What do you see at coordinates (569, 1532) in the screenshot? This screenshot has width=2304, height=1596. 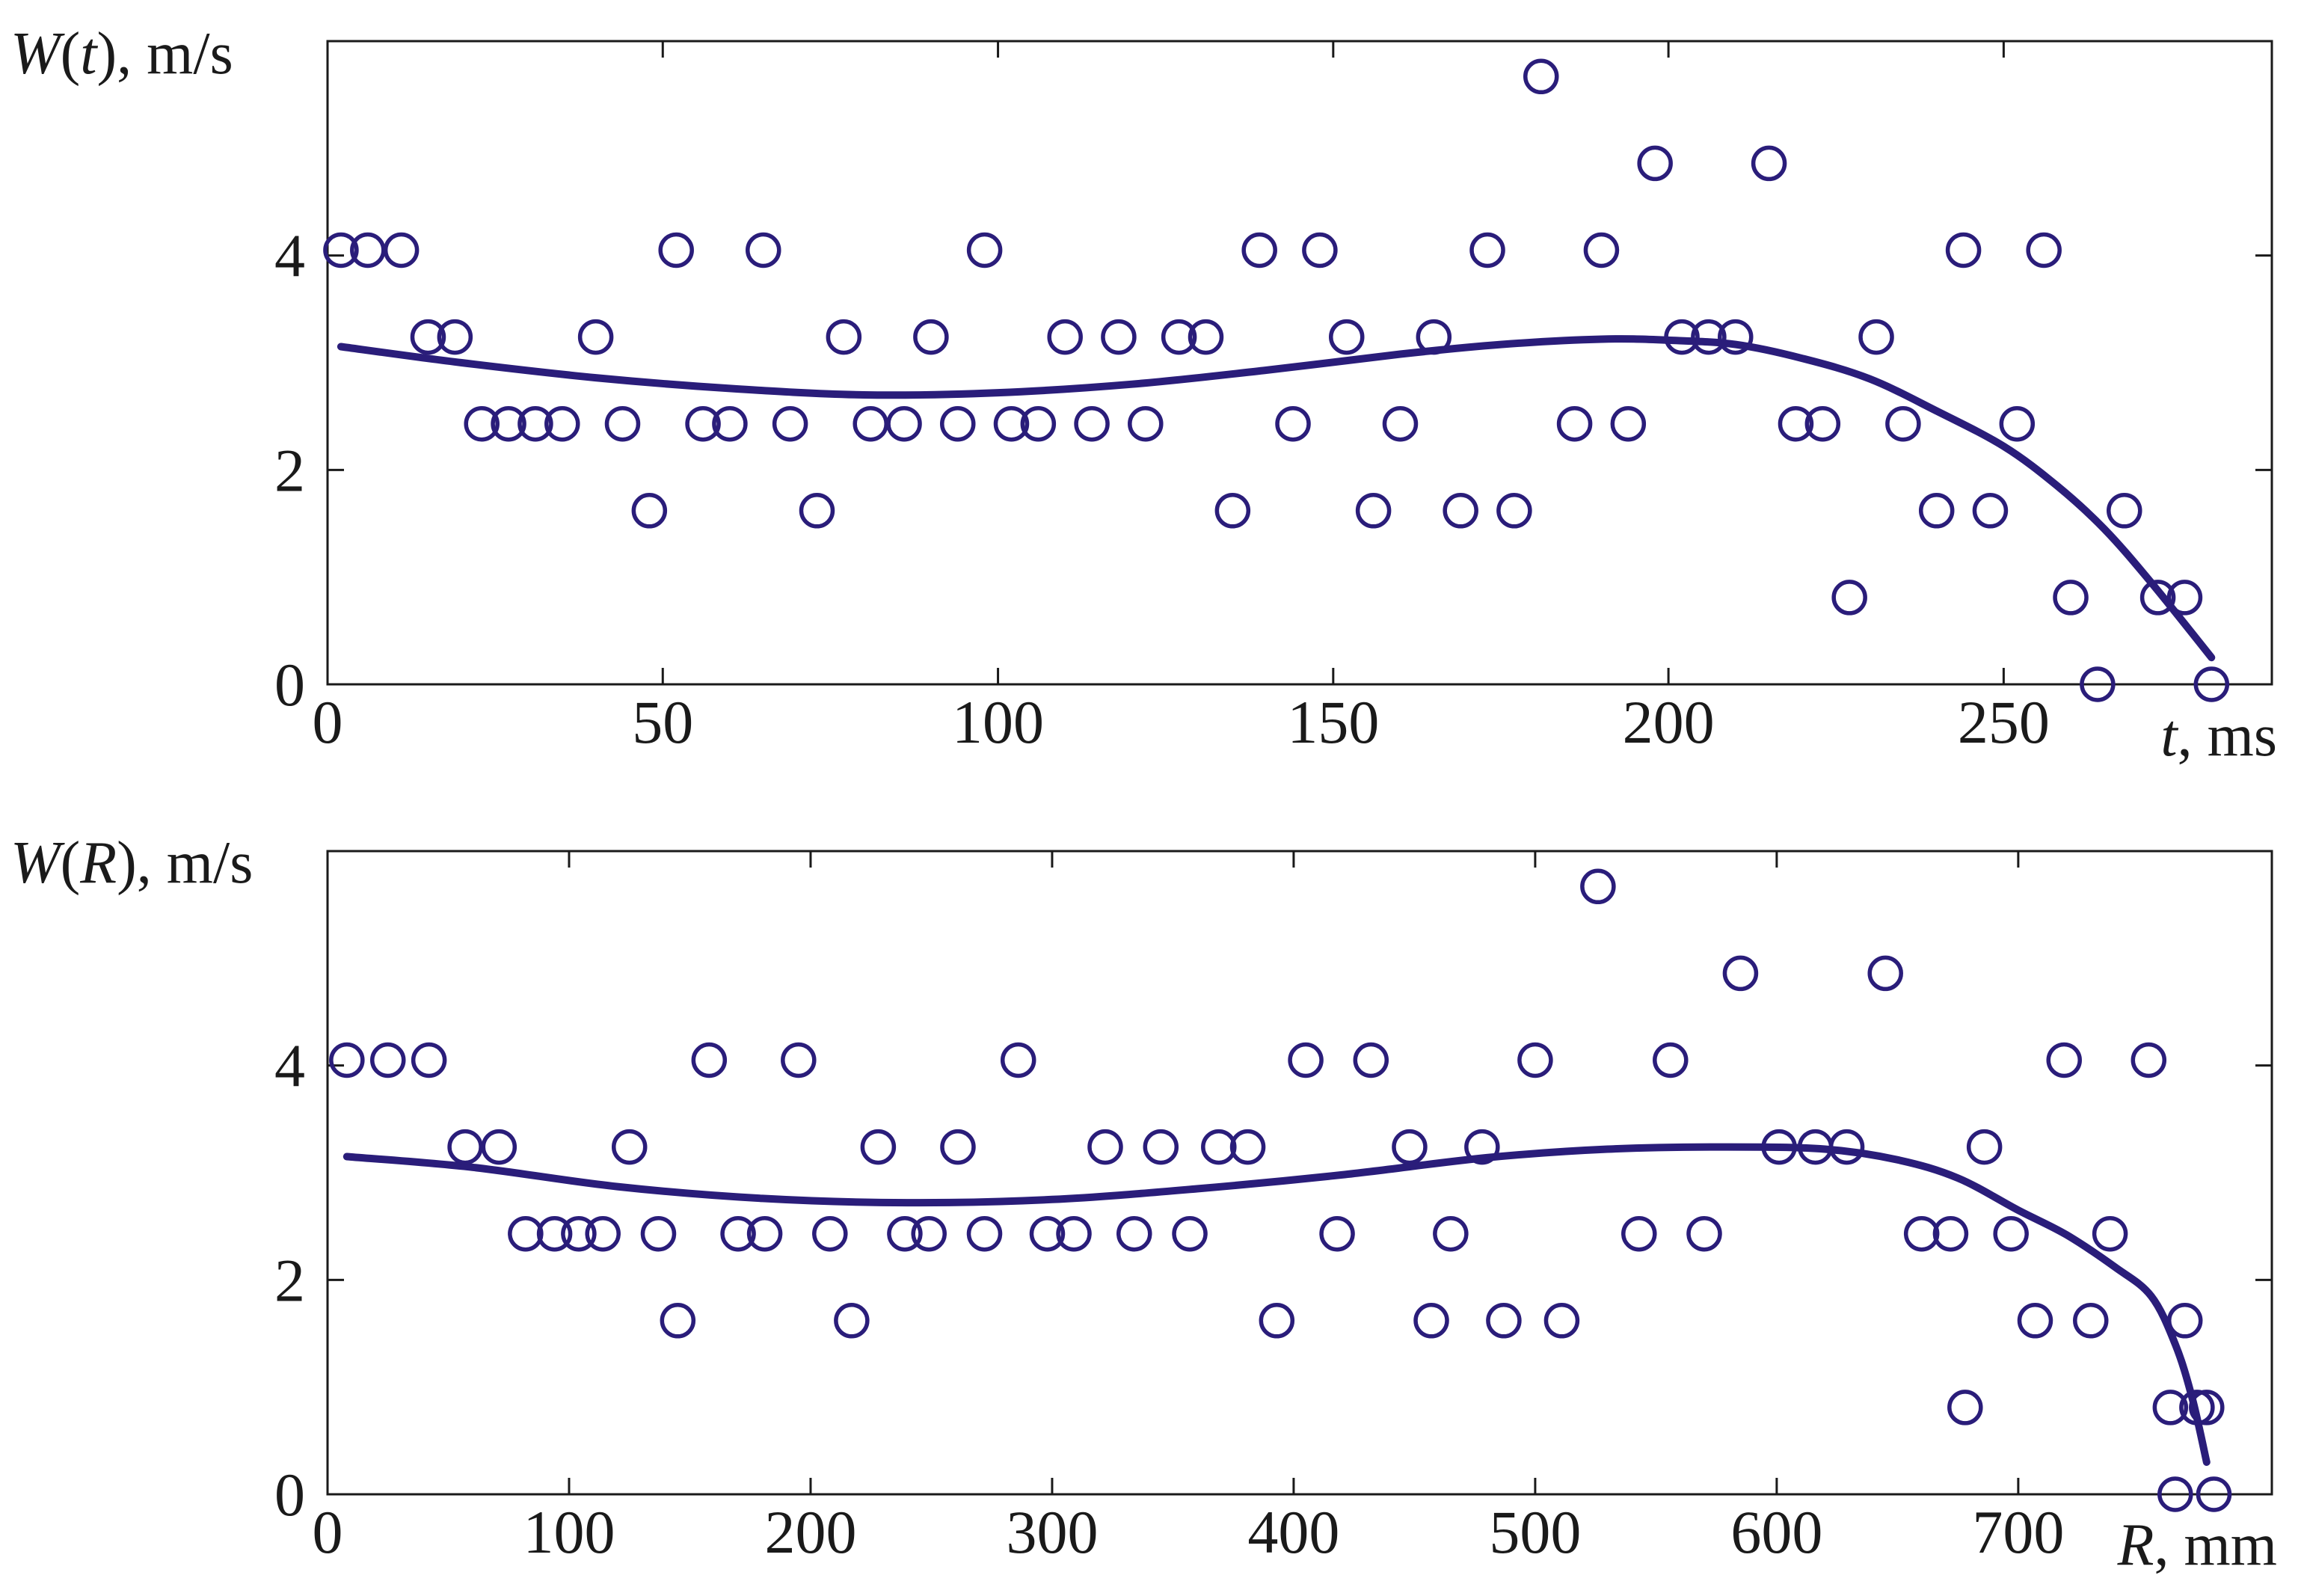 I see `x-tick-label: 100` at bounding box center [569, 1532].